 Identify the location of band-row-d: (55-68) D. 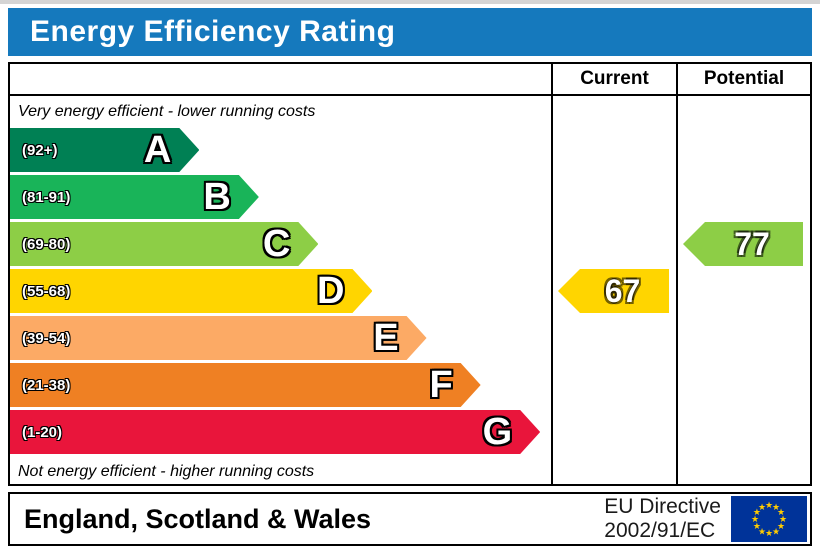
(280, 291).